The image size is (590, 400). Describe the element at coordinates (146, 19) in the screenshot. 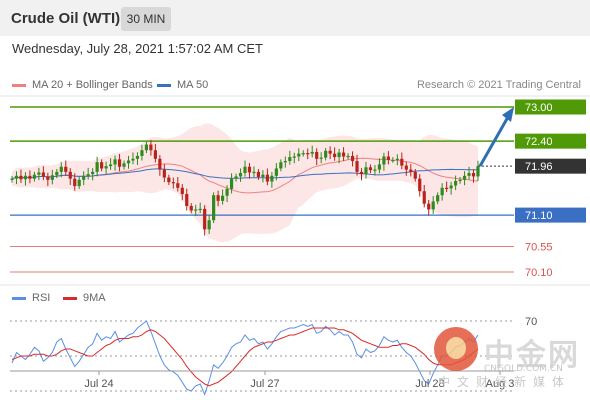

I see `timeframe-badge: 30 MIN` at that location.